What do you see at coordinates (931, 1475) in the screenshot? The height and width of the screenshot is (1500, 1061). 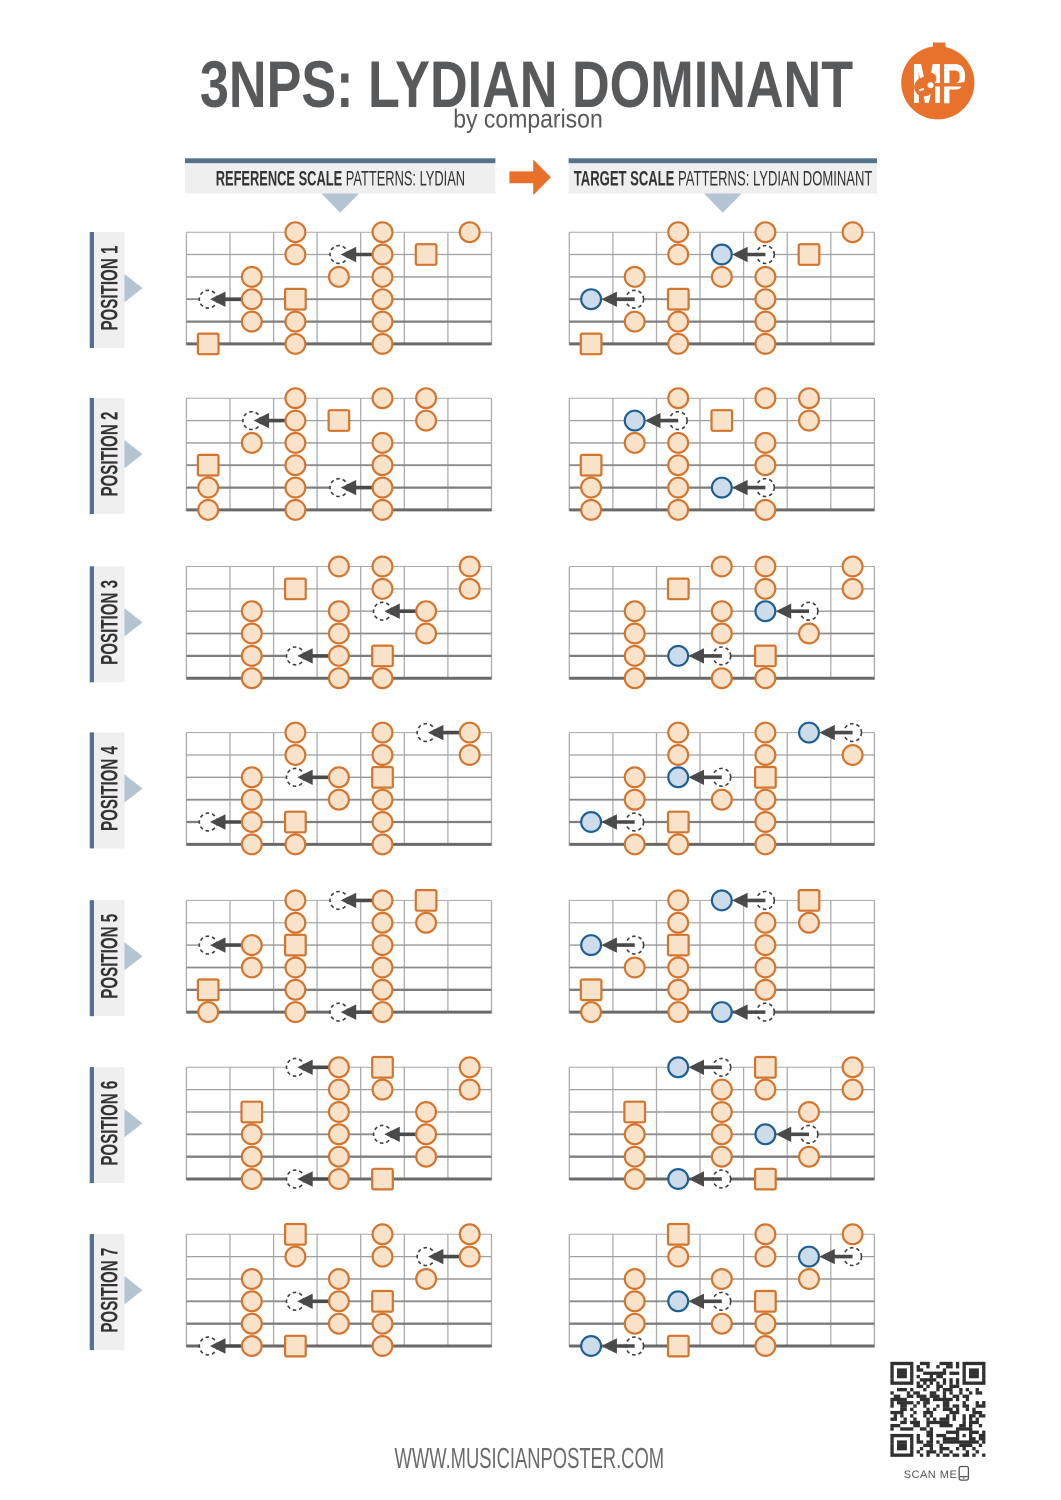 I see `svg-text: SCAN ME` at bounding box center [931, 1475].